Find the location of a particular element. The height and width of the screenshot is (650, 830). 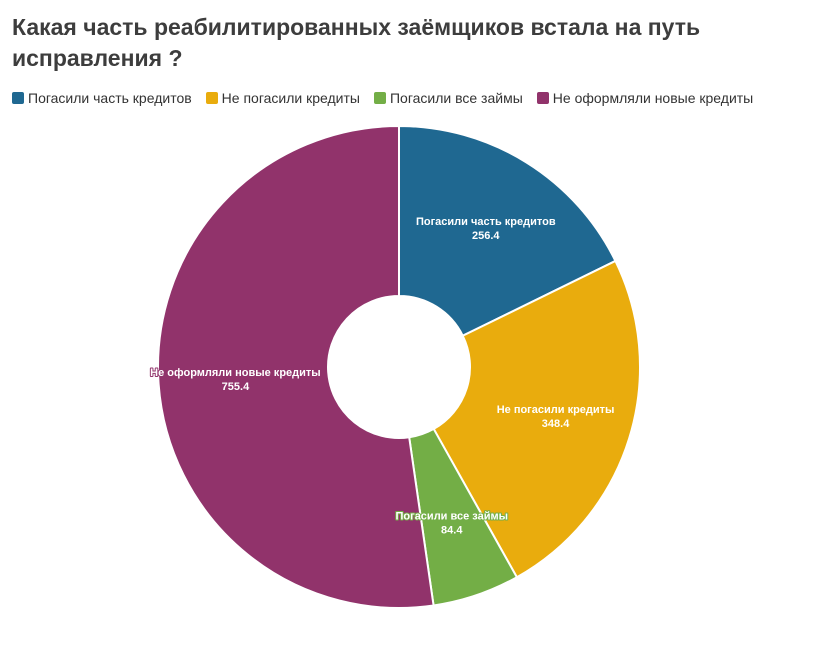

slice-label-value: 348.4 is located at coordinates (556, 424).